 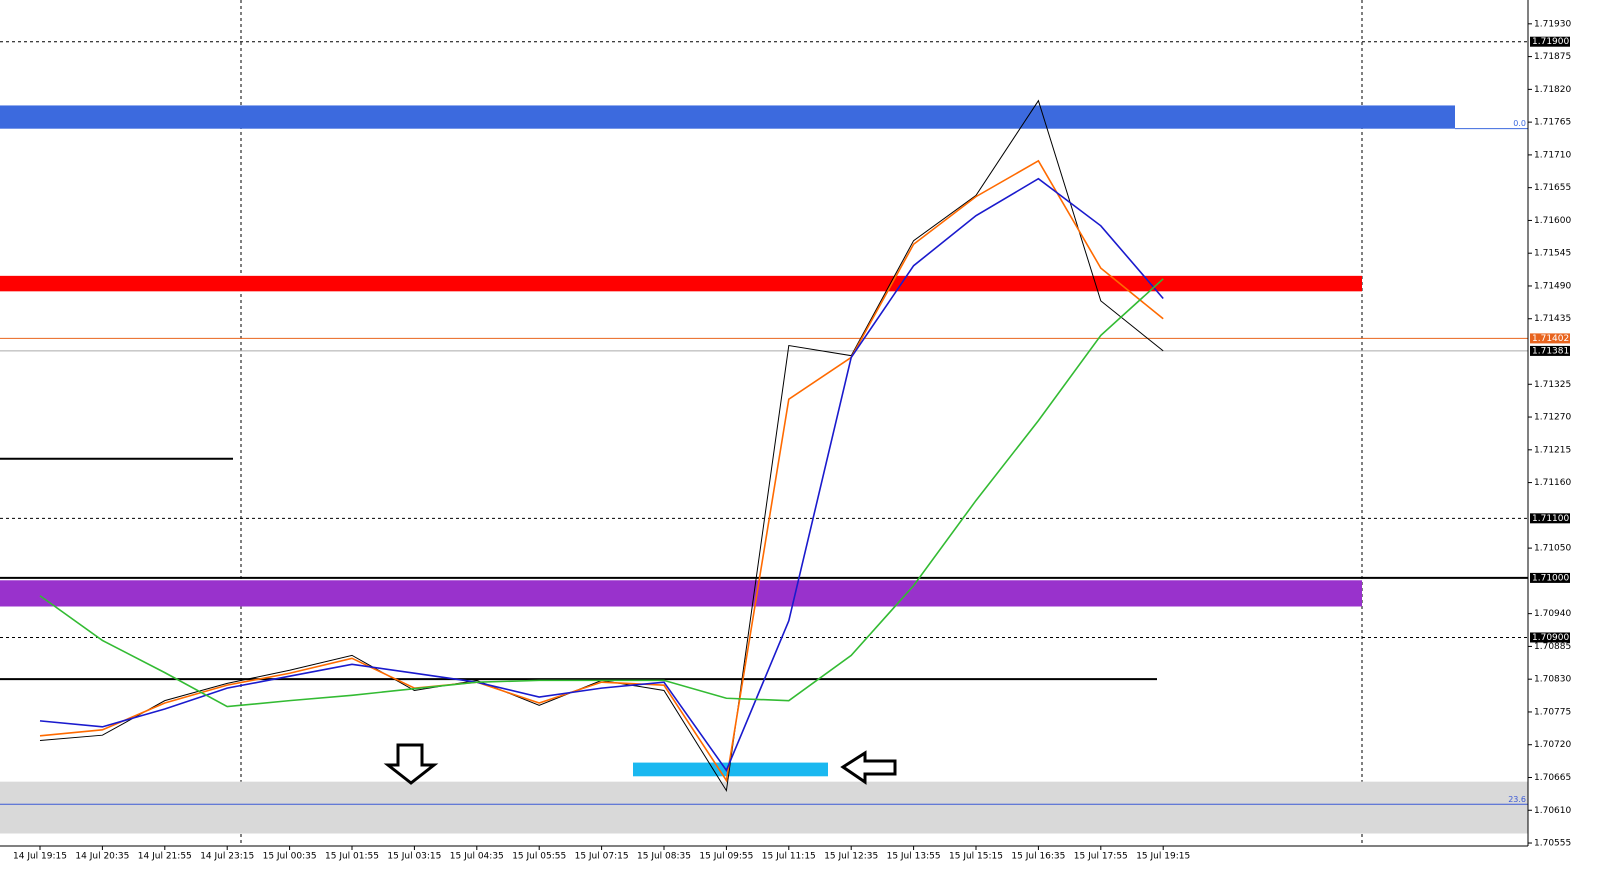 I want to click on price-label: 1.71402, so click(x=1550, y=339).